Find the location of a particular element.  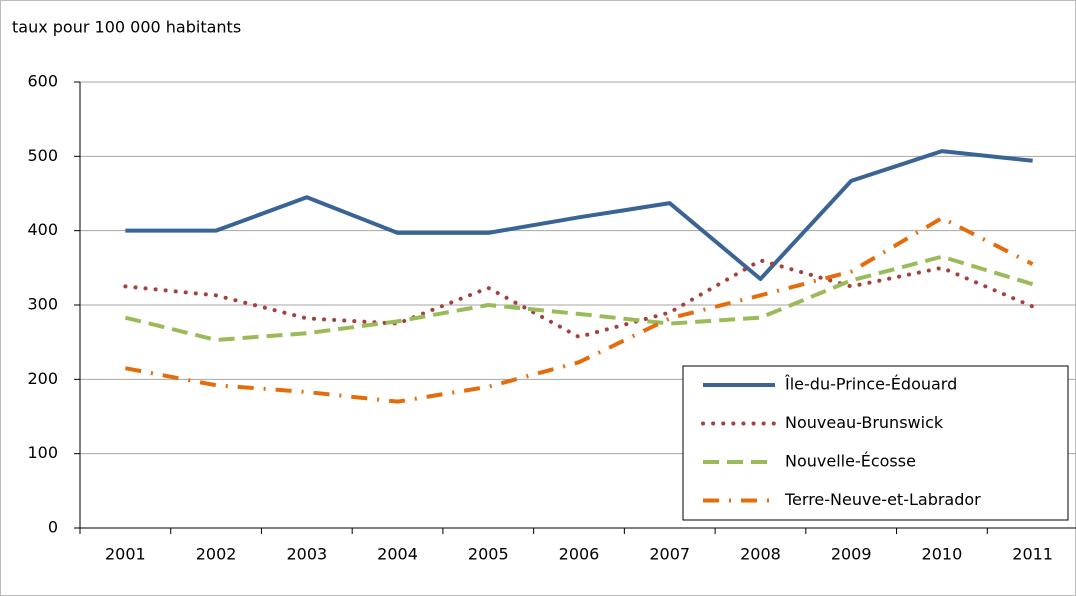

legend-label: Terre-Neuve-et-Labrador is located at coordinates (882, 499).